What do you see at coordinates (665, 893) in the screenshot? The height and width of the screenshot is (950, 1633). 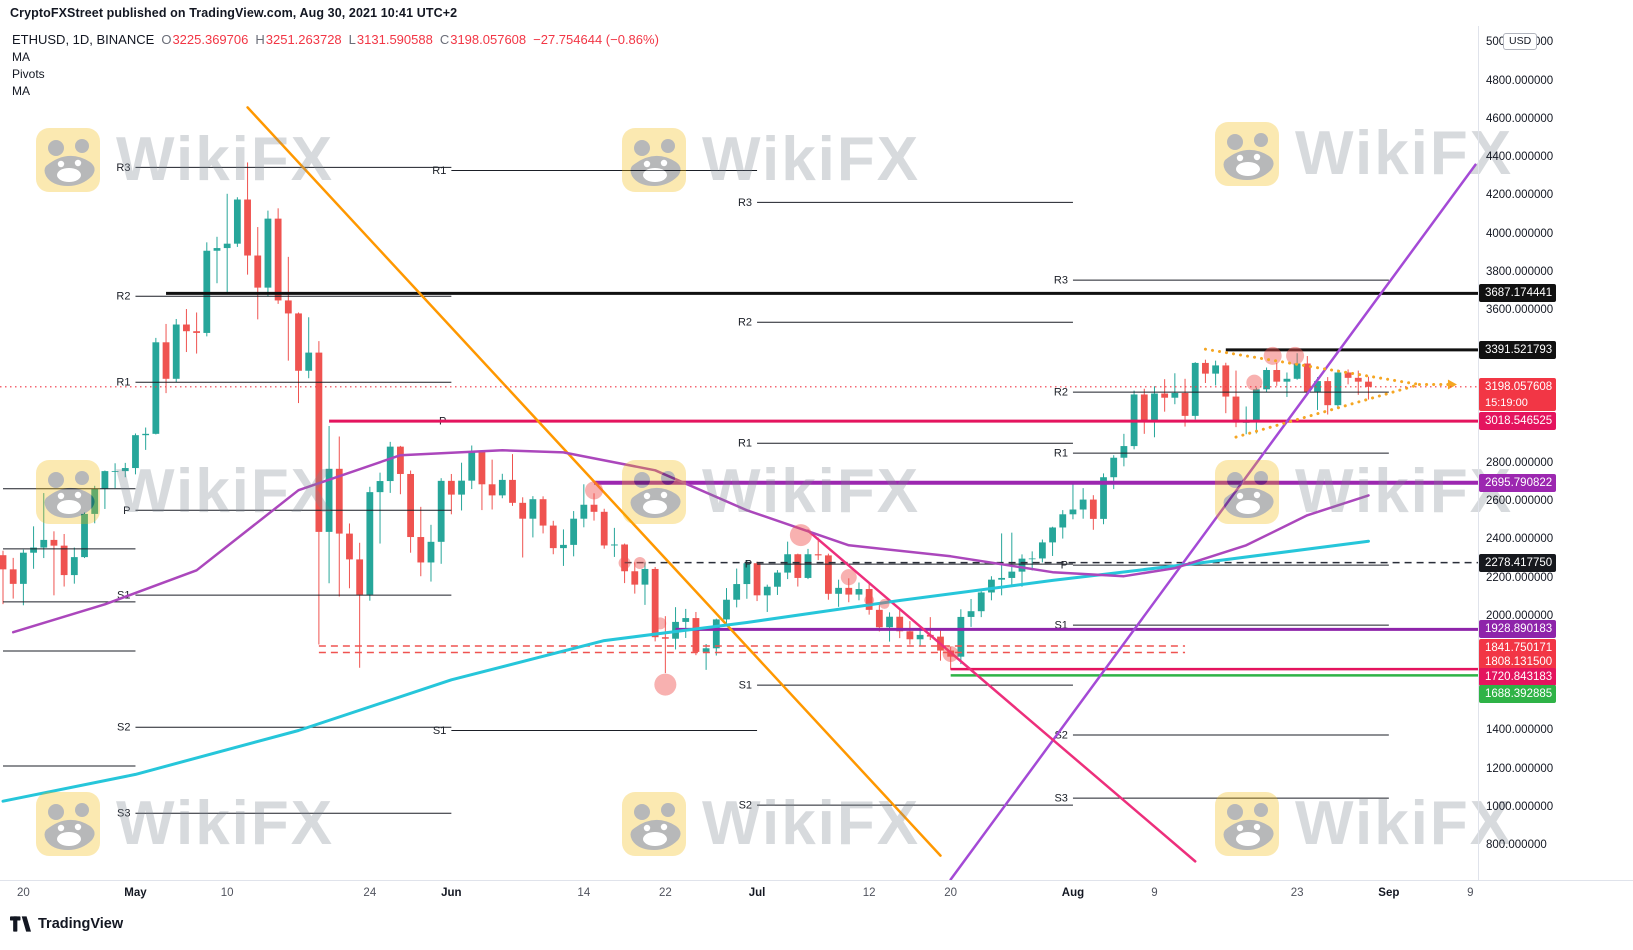 I see `time-axis-label: 22` at bounding box center [665, 893].